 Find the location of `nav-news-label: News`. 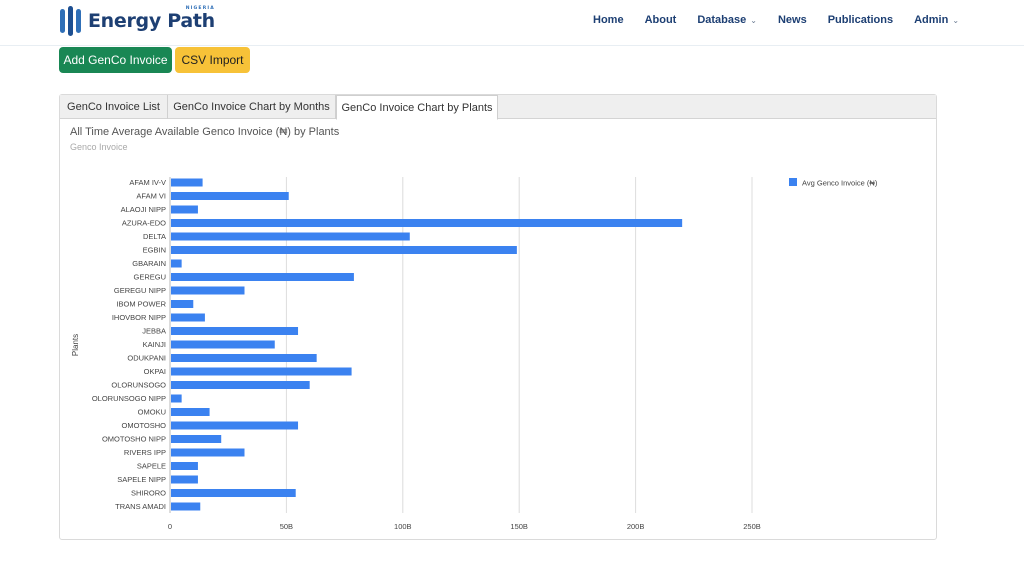

nav-news-label: News is located at coordinates (792, 20).